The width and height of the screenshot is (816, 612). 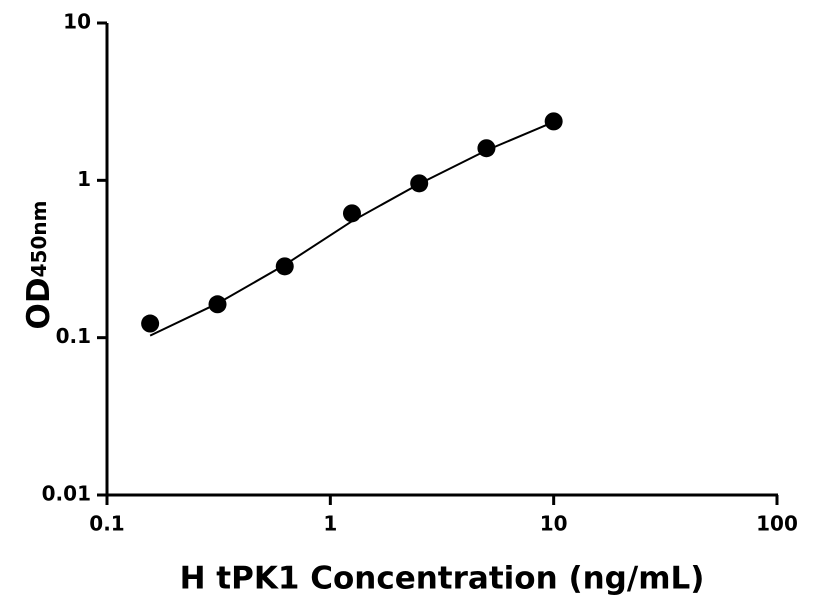 What do you see at coordinates (554, 524) in the screenshot?
I see `x-tick-label: 10` at bounding box center [554, 524].